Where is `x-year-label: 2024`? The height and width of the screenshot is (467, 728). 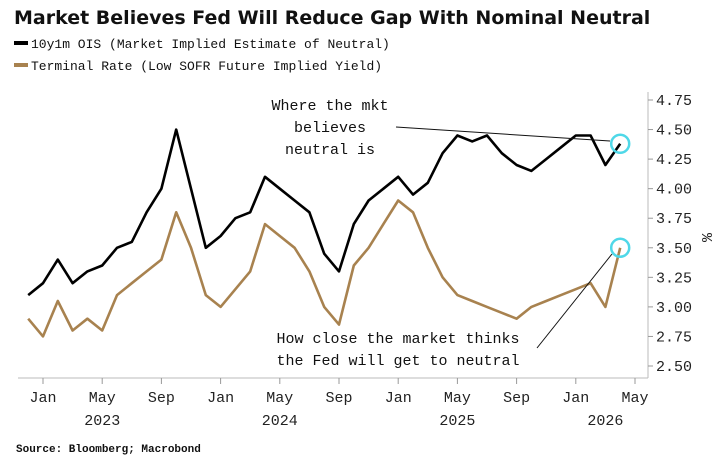 x-year-label: 2024 is located at coordinates (280, 421).